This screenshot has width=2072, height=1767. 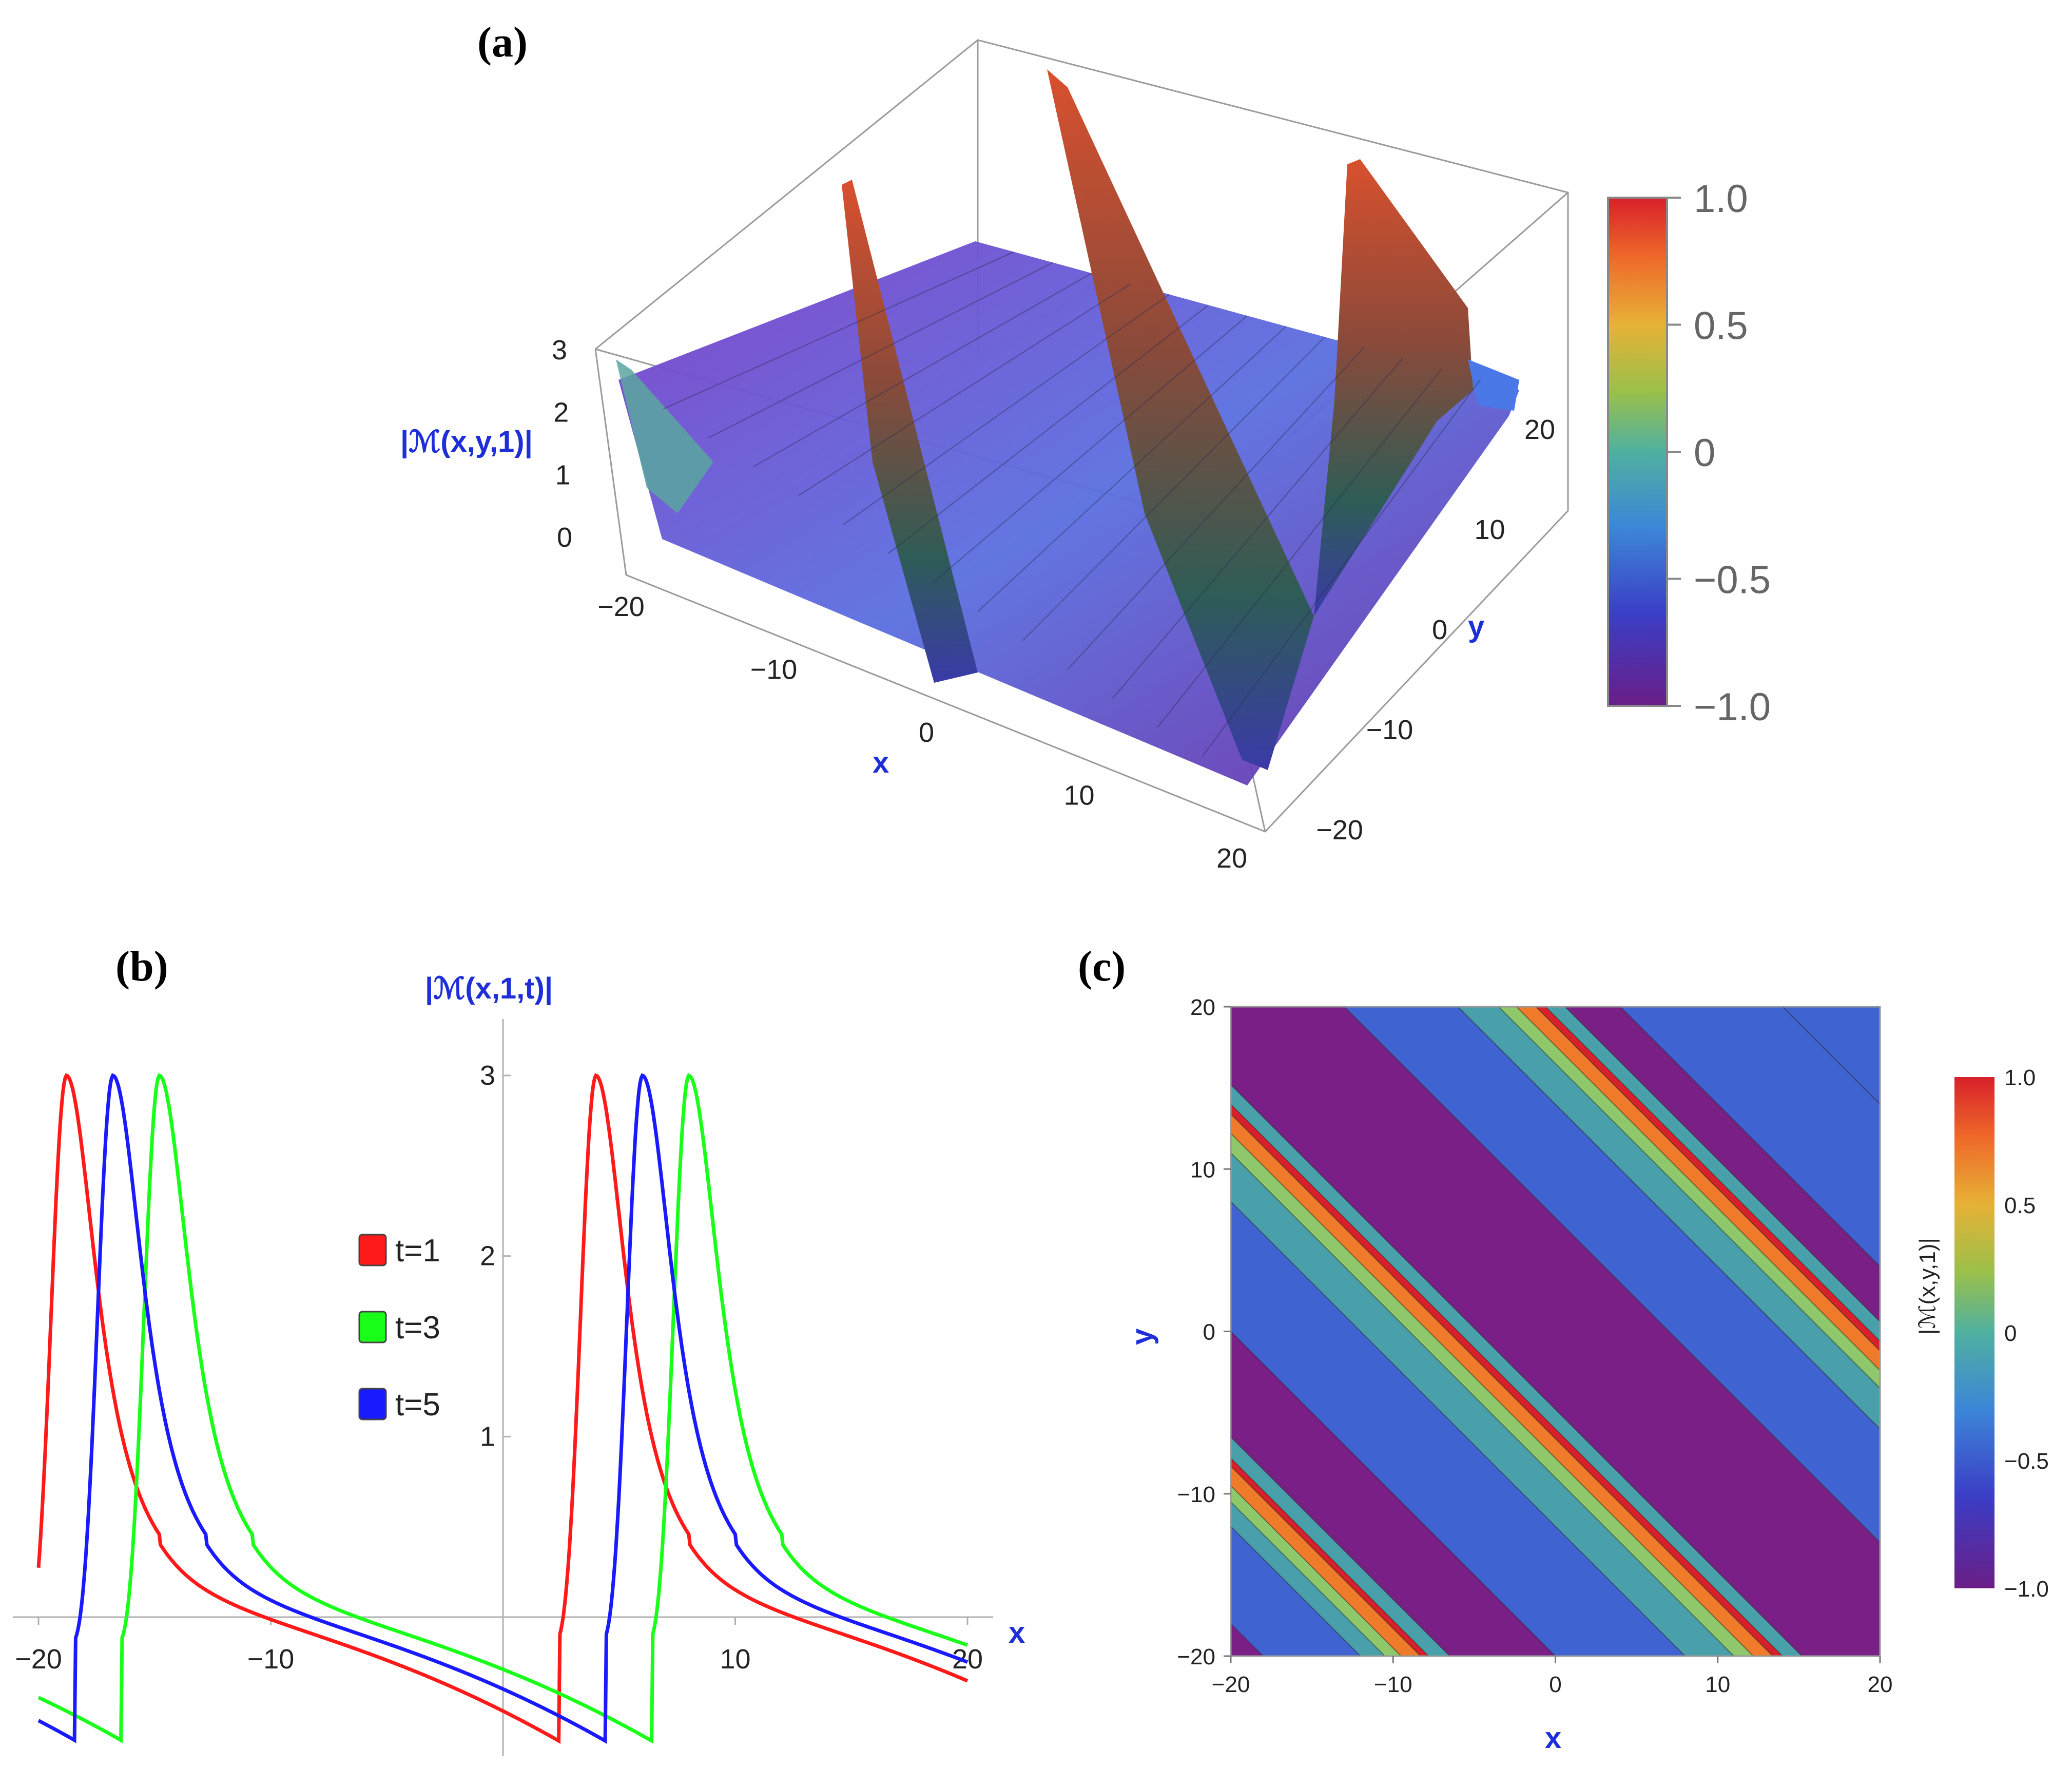 What do you see at coordinates (563, 474) in the screenshot?
I see `z-tick-label: 1` at bounding box center [563, 474].